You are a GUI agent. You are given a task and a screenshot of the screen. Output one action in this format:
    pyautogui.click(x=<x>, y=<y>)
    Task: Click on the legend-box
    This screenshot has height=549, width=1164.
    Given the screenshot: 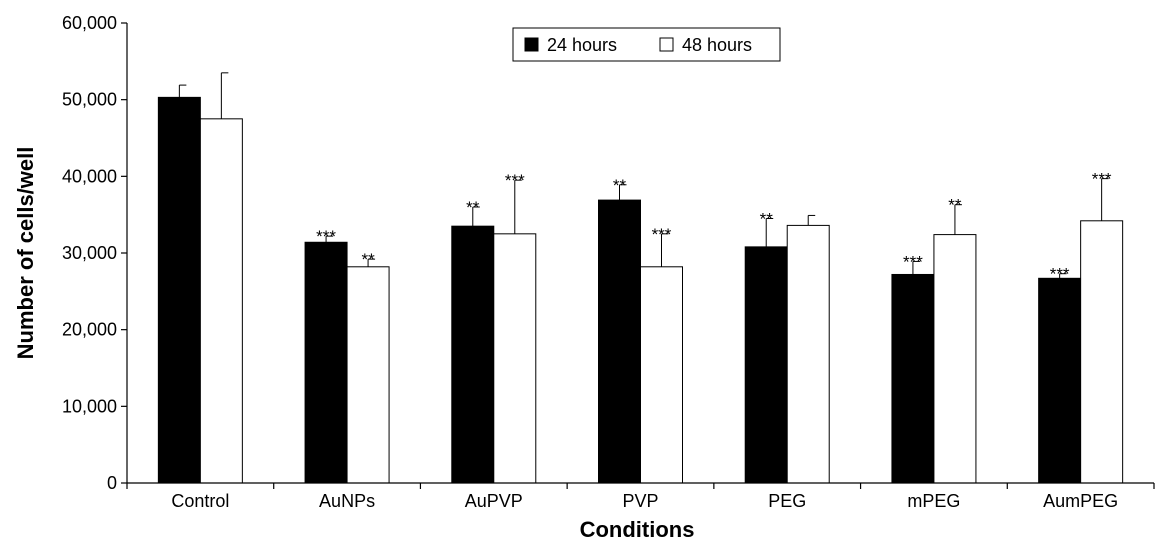 What is the action you would take?
    pyautogui.click(x=646, y=44)
    